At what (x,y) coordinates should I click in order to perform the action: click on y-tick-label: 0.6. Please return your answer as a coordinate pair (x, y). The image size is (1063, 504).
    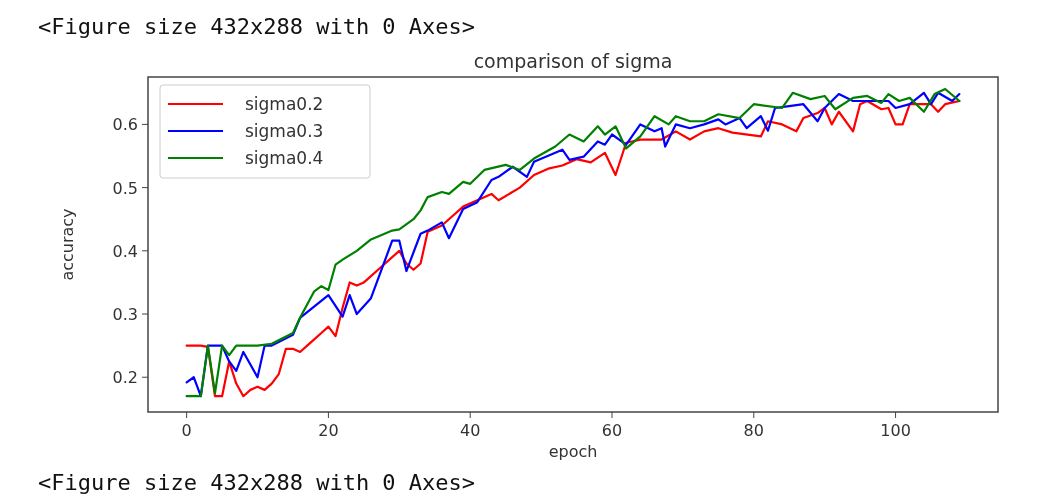
    Looking at the image, I should click on (125, 125).